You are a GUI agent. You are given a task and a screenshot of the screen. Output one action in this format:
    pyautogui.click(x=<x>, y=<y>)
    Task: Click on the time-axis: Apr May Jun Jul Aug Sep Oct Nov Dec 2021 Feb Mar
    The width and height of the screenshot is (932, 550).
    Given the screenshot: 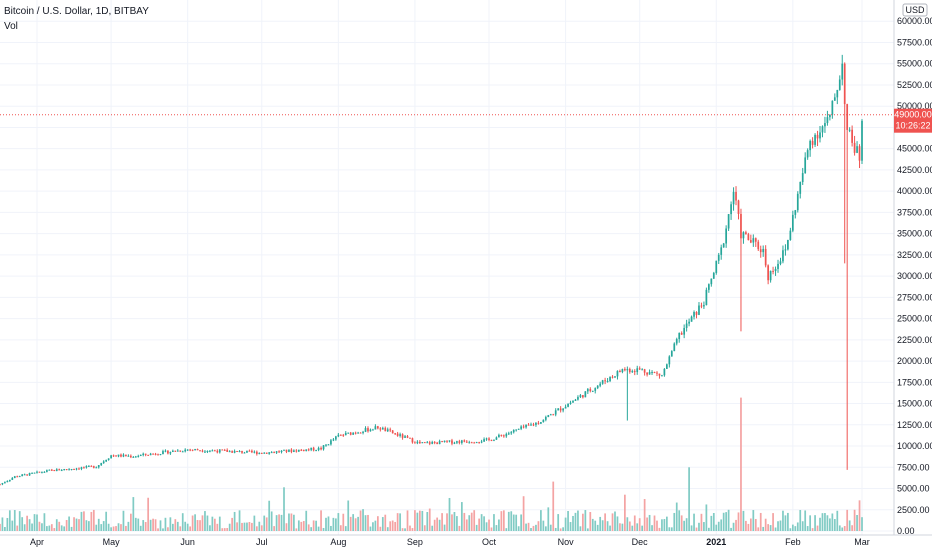 What is the action you would take?
    pyautogui.click(x=466, y=540)
    